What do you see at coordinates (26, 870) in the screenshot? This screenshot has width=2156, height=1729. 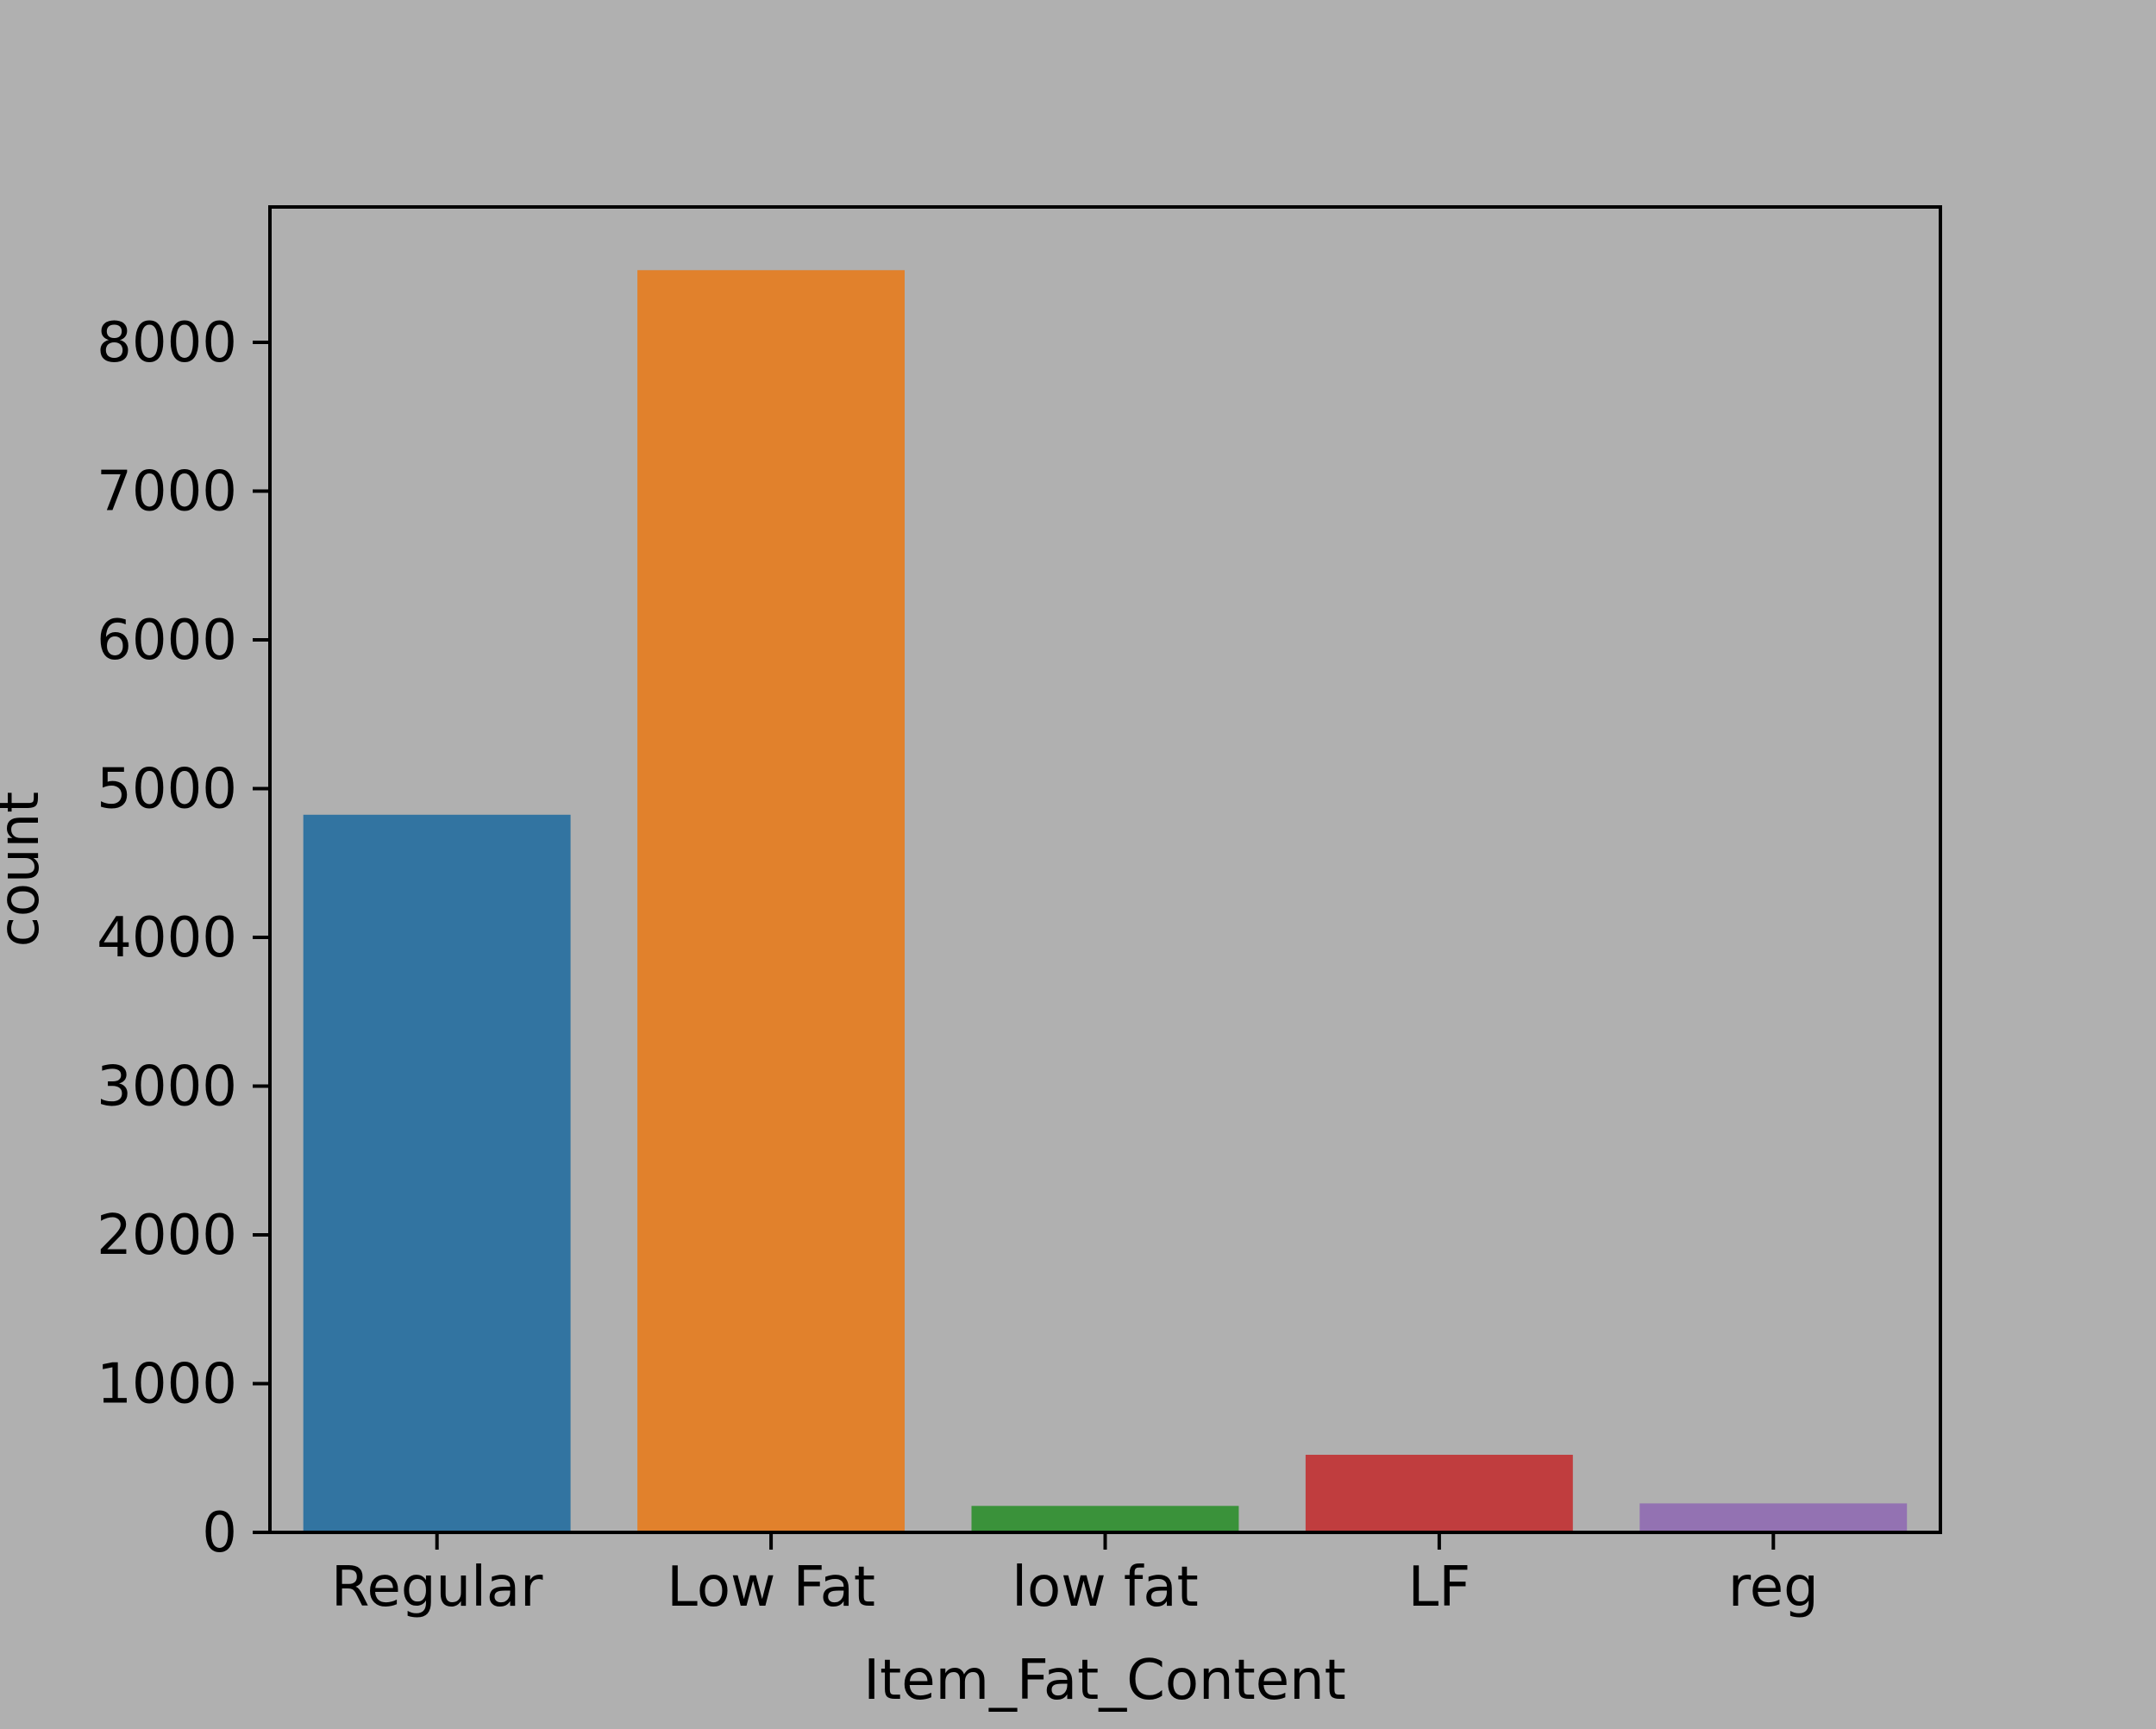 I see `y-axis-label: count` at bounding box center [26, 870].